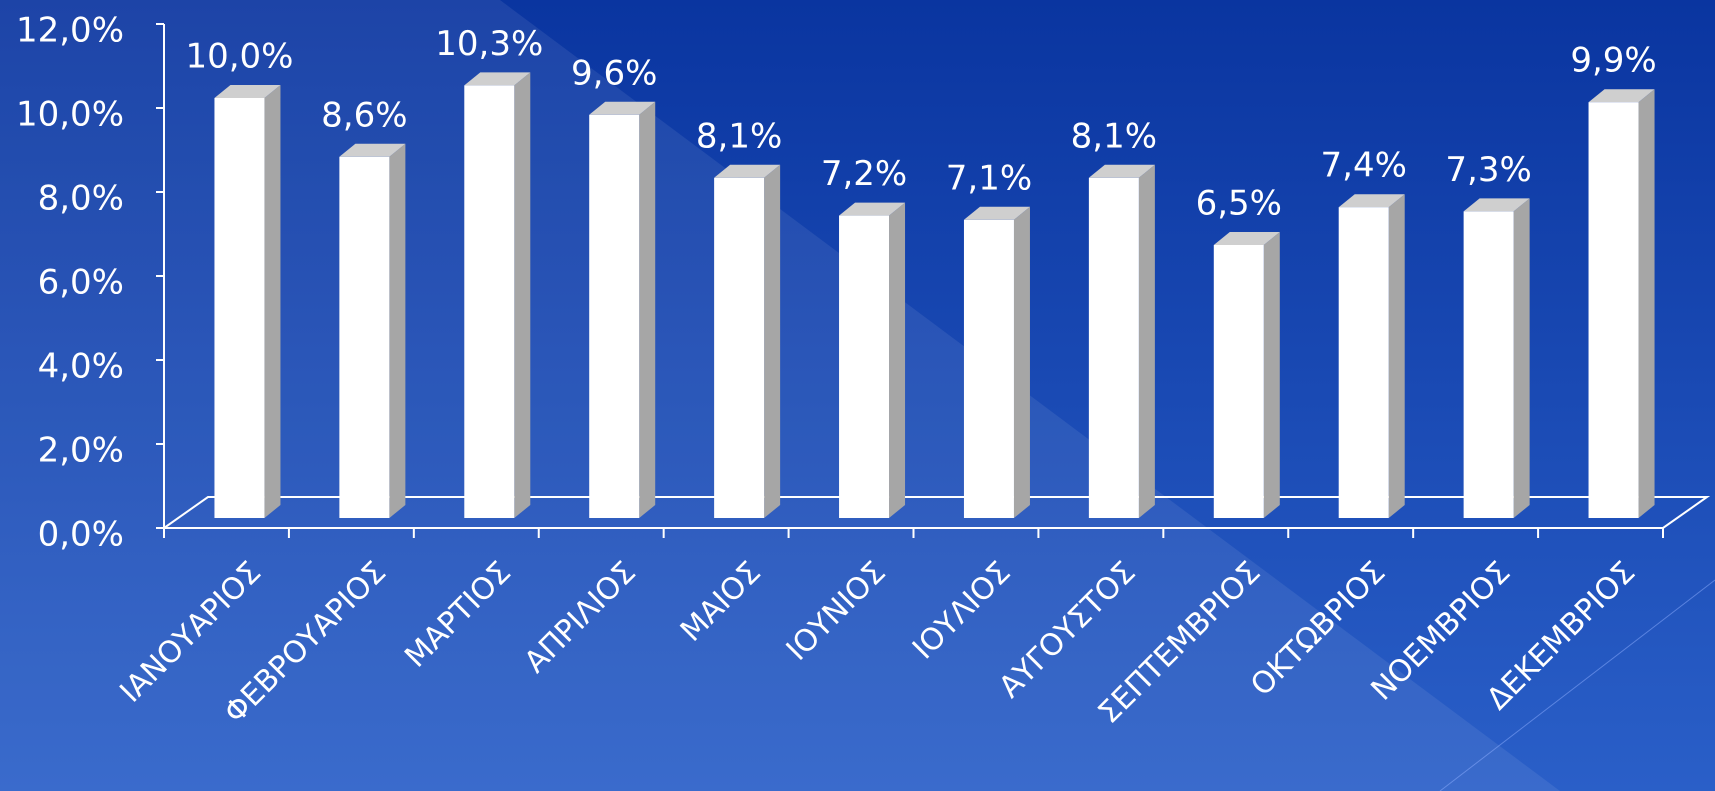 The height and width of the screenshot is (791, 1715). I want to click on value-label: 10,3%, so click(489, 44).